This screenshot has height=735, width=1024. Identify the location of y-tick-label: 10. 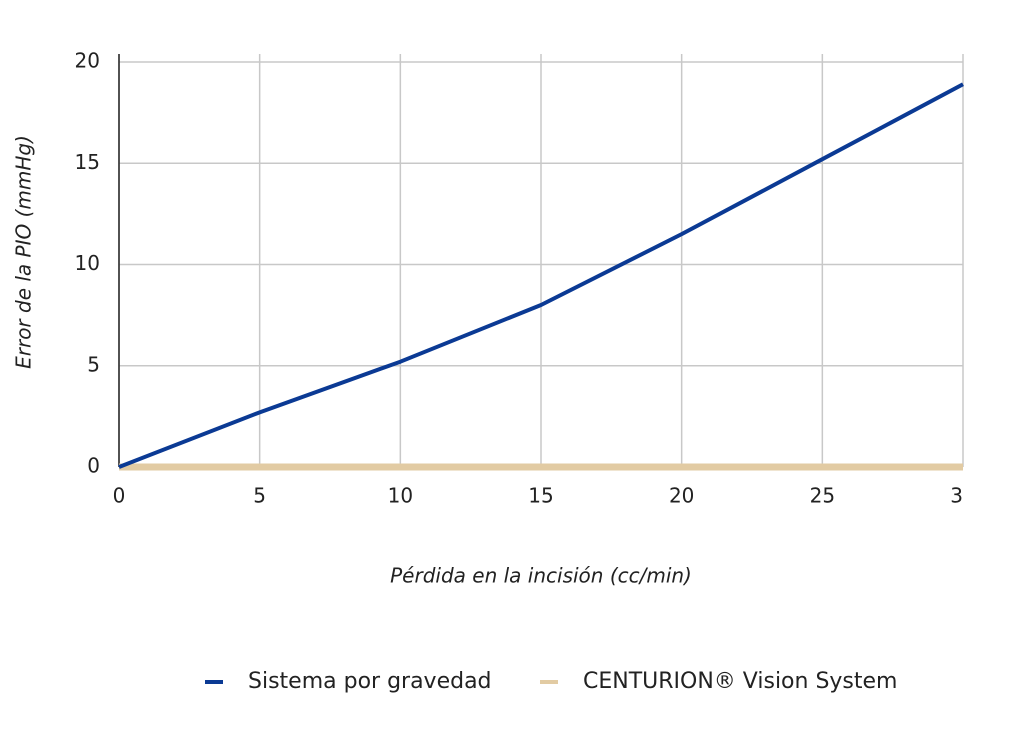
(87, 263).